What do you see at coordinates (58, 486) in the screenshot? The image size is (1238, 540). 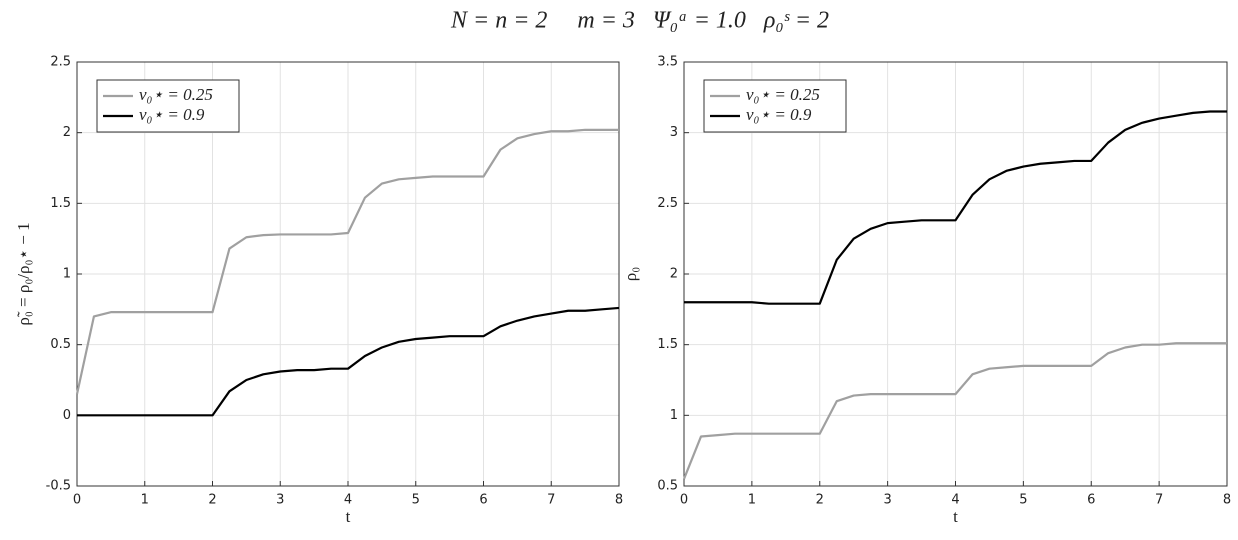 I see `y-tick-label: -0.5` at bounding box center [58, 486].